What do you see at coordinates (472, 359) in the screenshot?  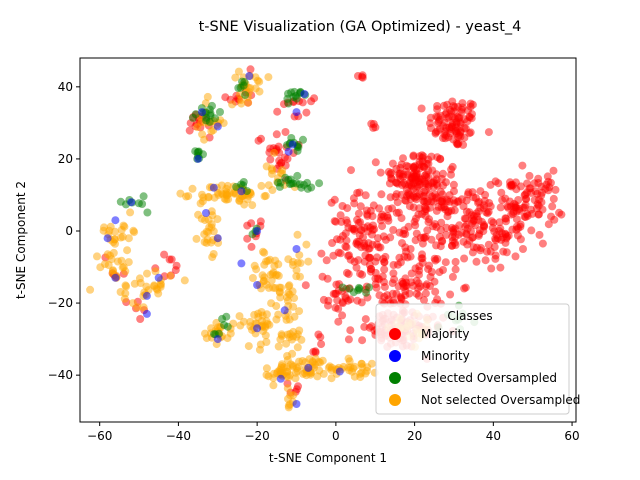 I see `legend-box` at bounding box center [472, 359].